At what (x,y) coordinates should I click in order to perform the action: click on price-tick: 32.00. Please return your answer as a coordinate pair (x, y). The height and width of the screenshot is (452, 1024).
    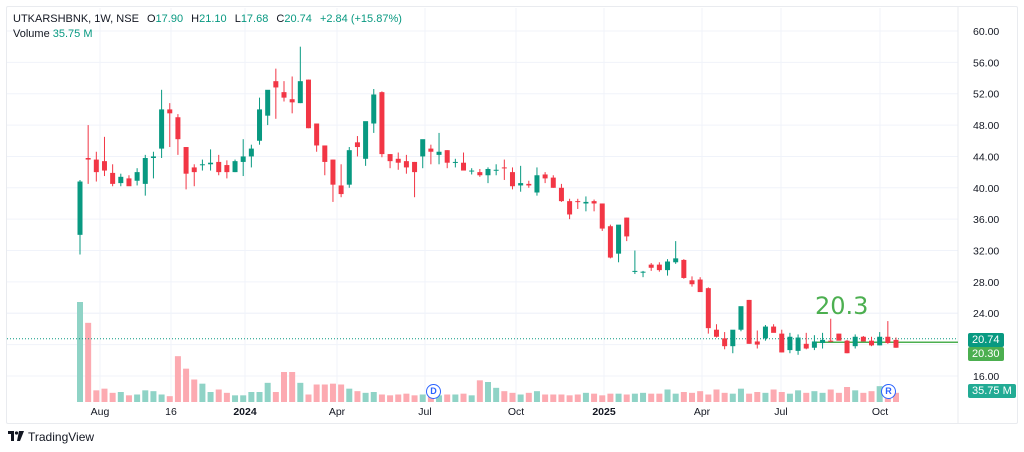
    Looking at the image, I should click on (986, 252).